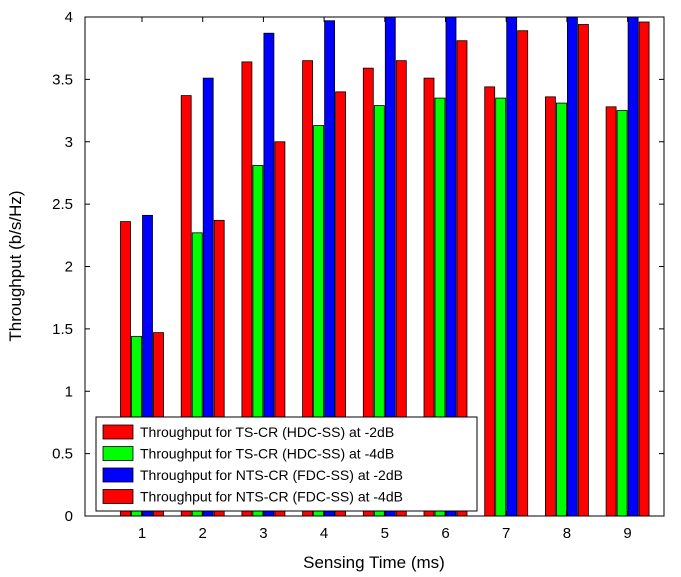 The height and width of the screenshot is (577, 681). I want to click on x-tick-label: 7, so click(506, 533).